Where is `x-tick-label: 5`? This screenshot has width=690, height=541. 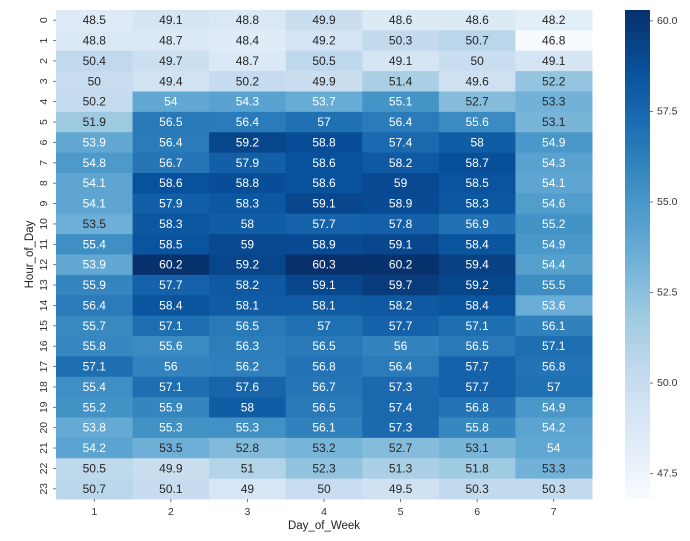 x-tick-label: 5 is located at coordinates (401, 512).